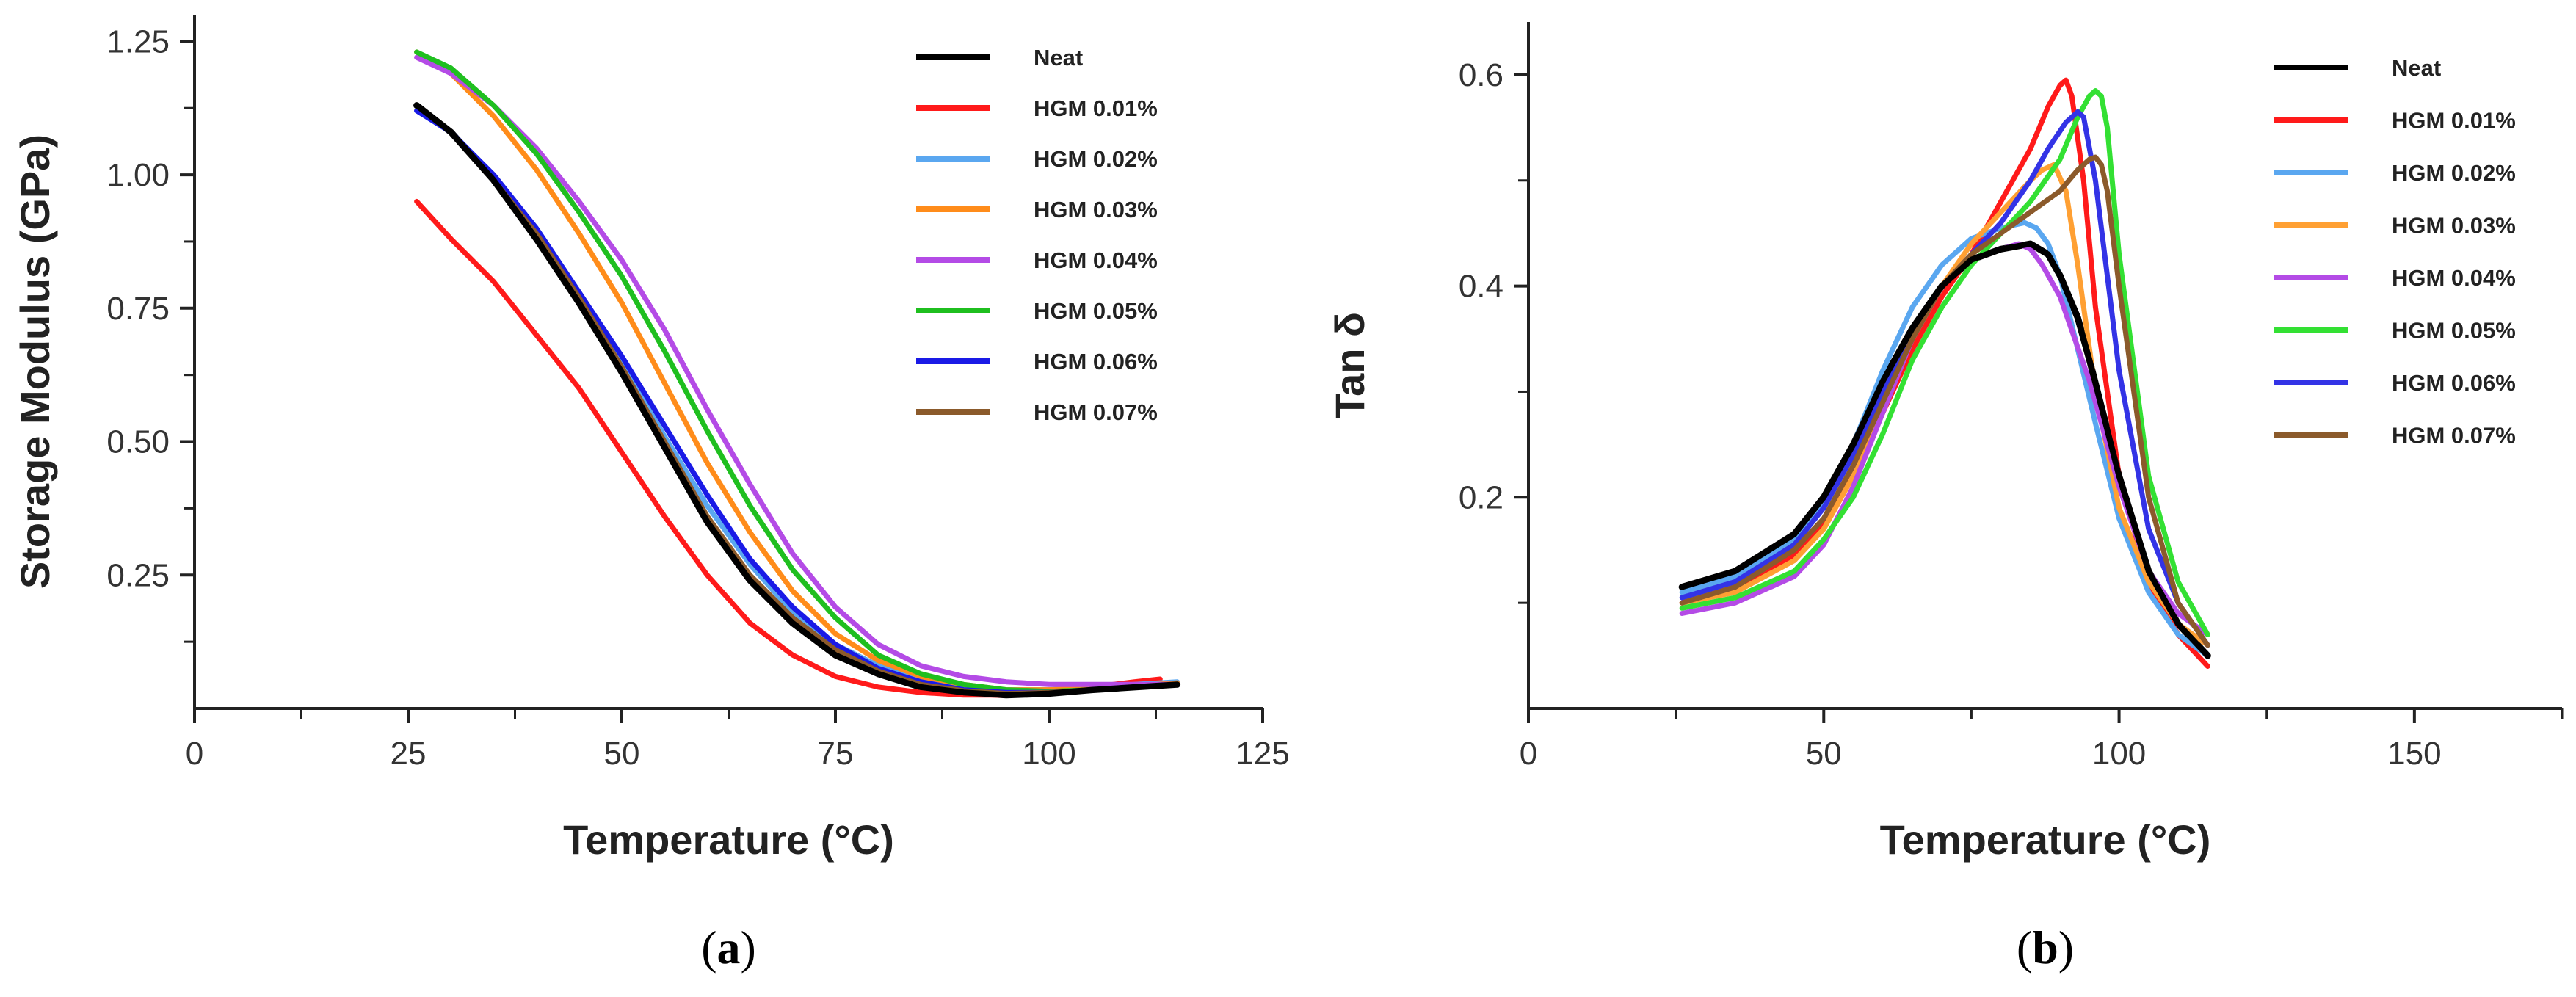 This screenshot has width=2576, height=997. Describe the element at coordinates (138, 442) in the screenshot. I see `y-tick-label: 0.50` at that location.